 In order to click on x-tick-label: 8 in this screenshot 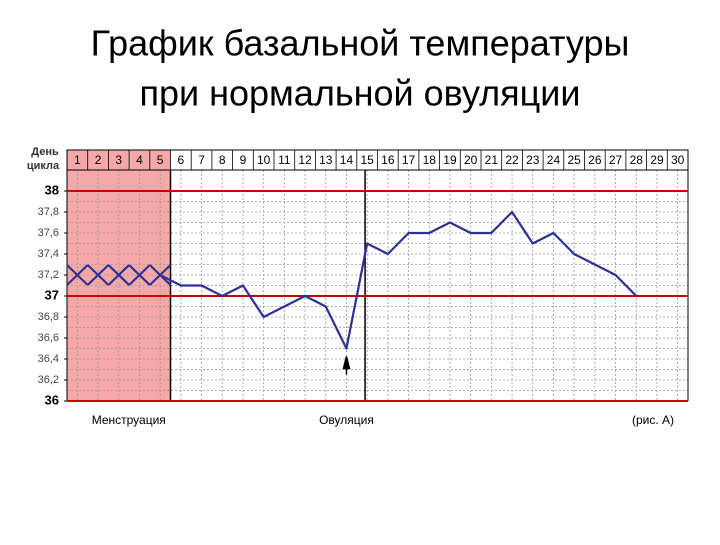, I will do `click(222, 160)`.